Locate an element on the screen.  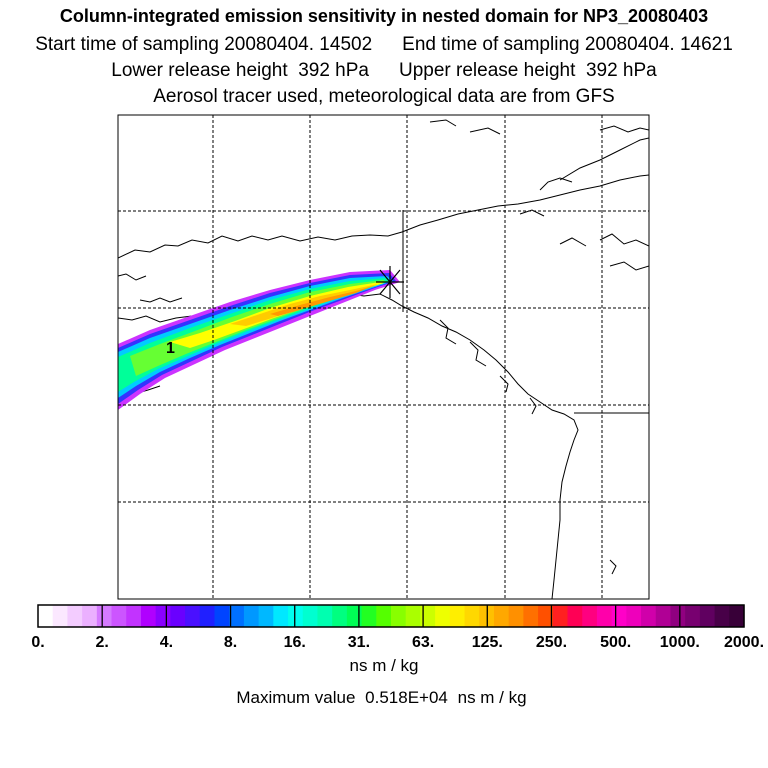
colorbar-tick-label: 250. is located at coordinates (551, 642).